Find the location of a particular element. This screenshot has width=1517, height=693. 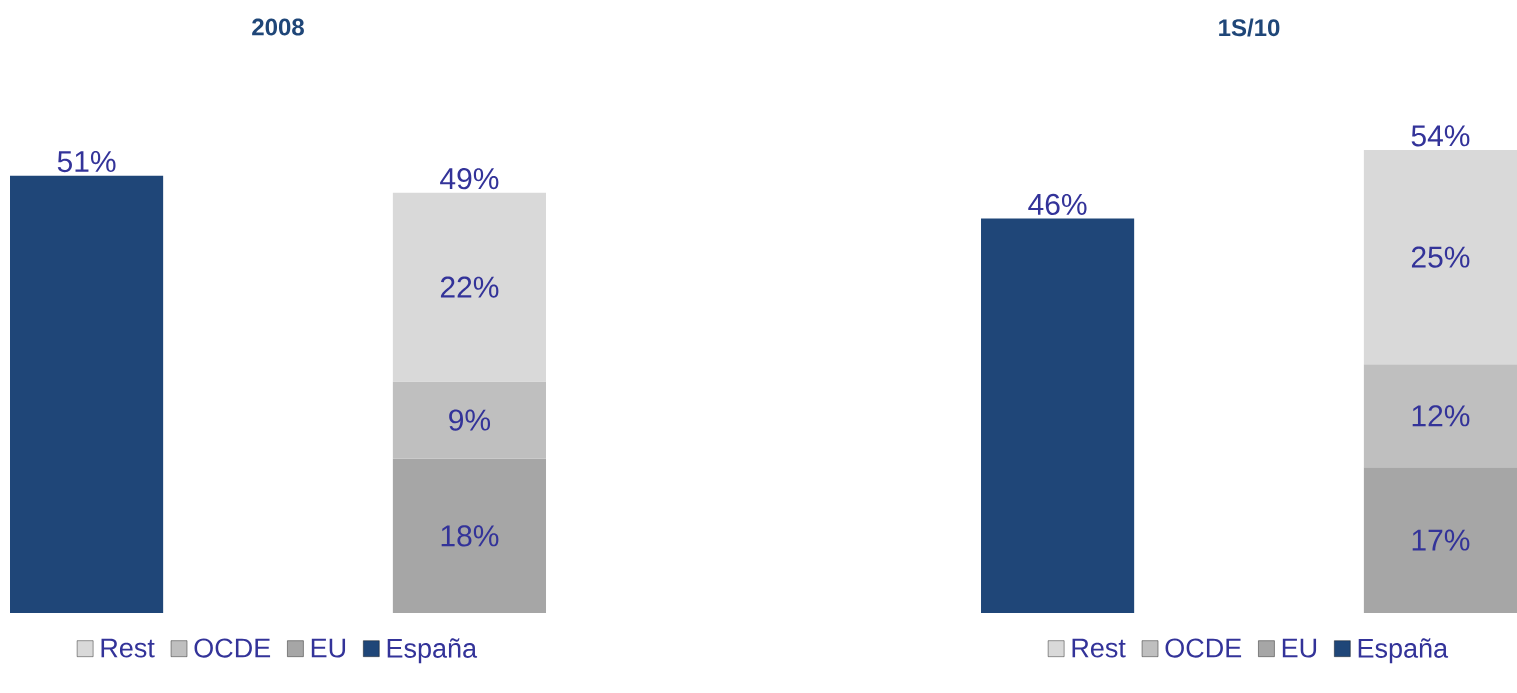

data-label: 17% is located at coordinates (1441, 540).